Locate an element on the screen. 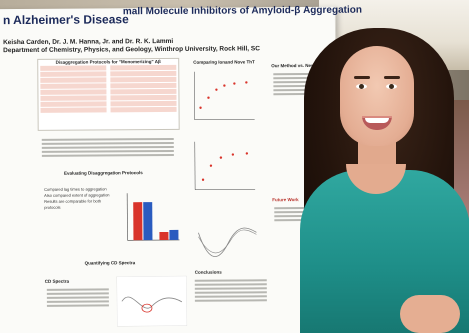  table-grid is located at coordinates (108, 89).